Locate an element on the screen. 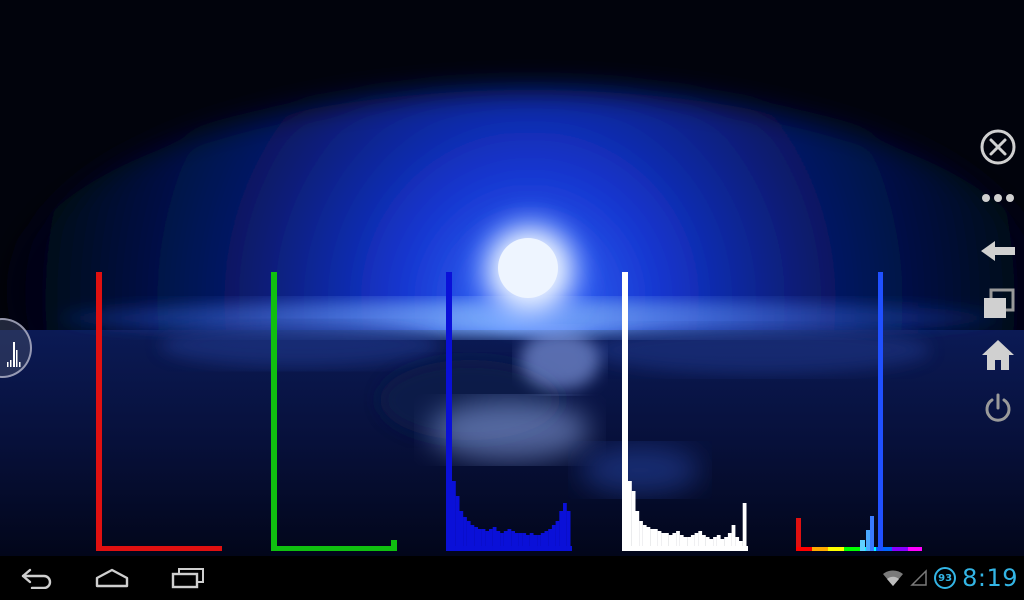  signal-icon is located at coordinates (918, 577).